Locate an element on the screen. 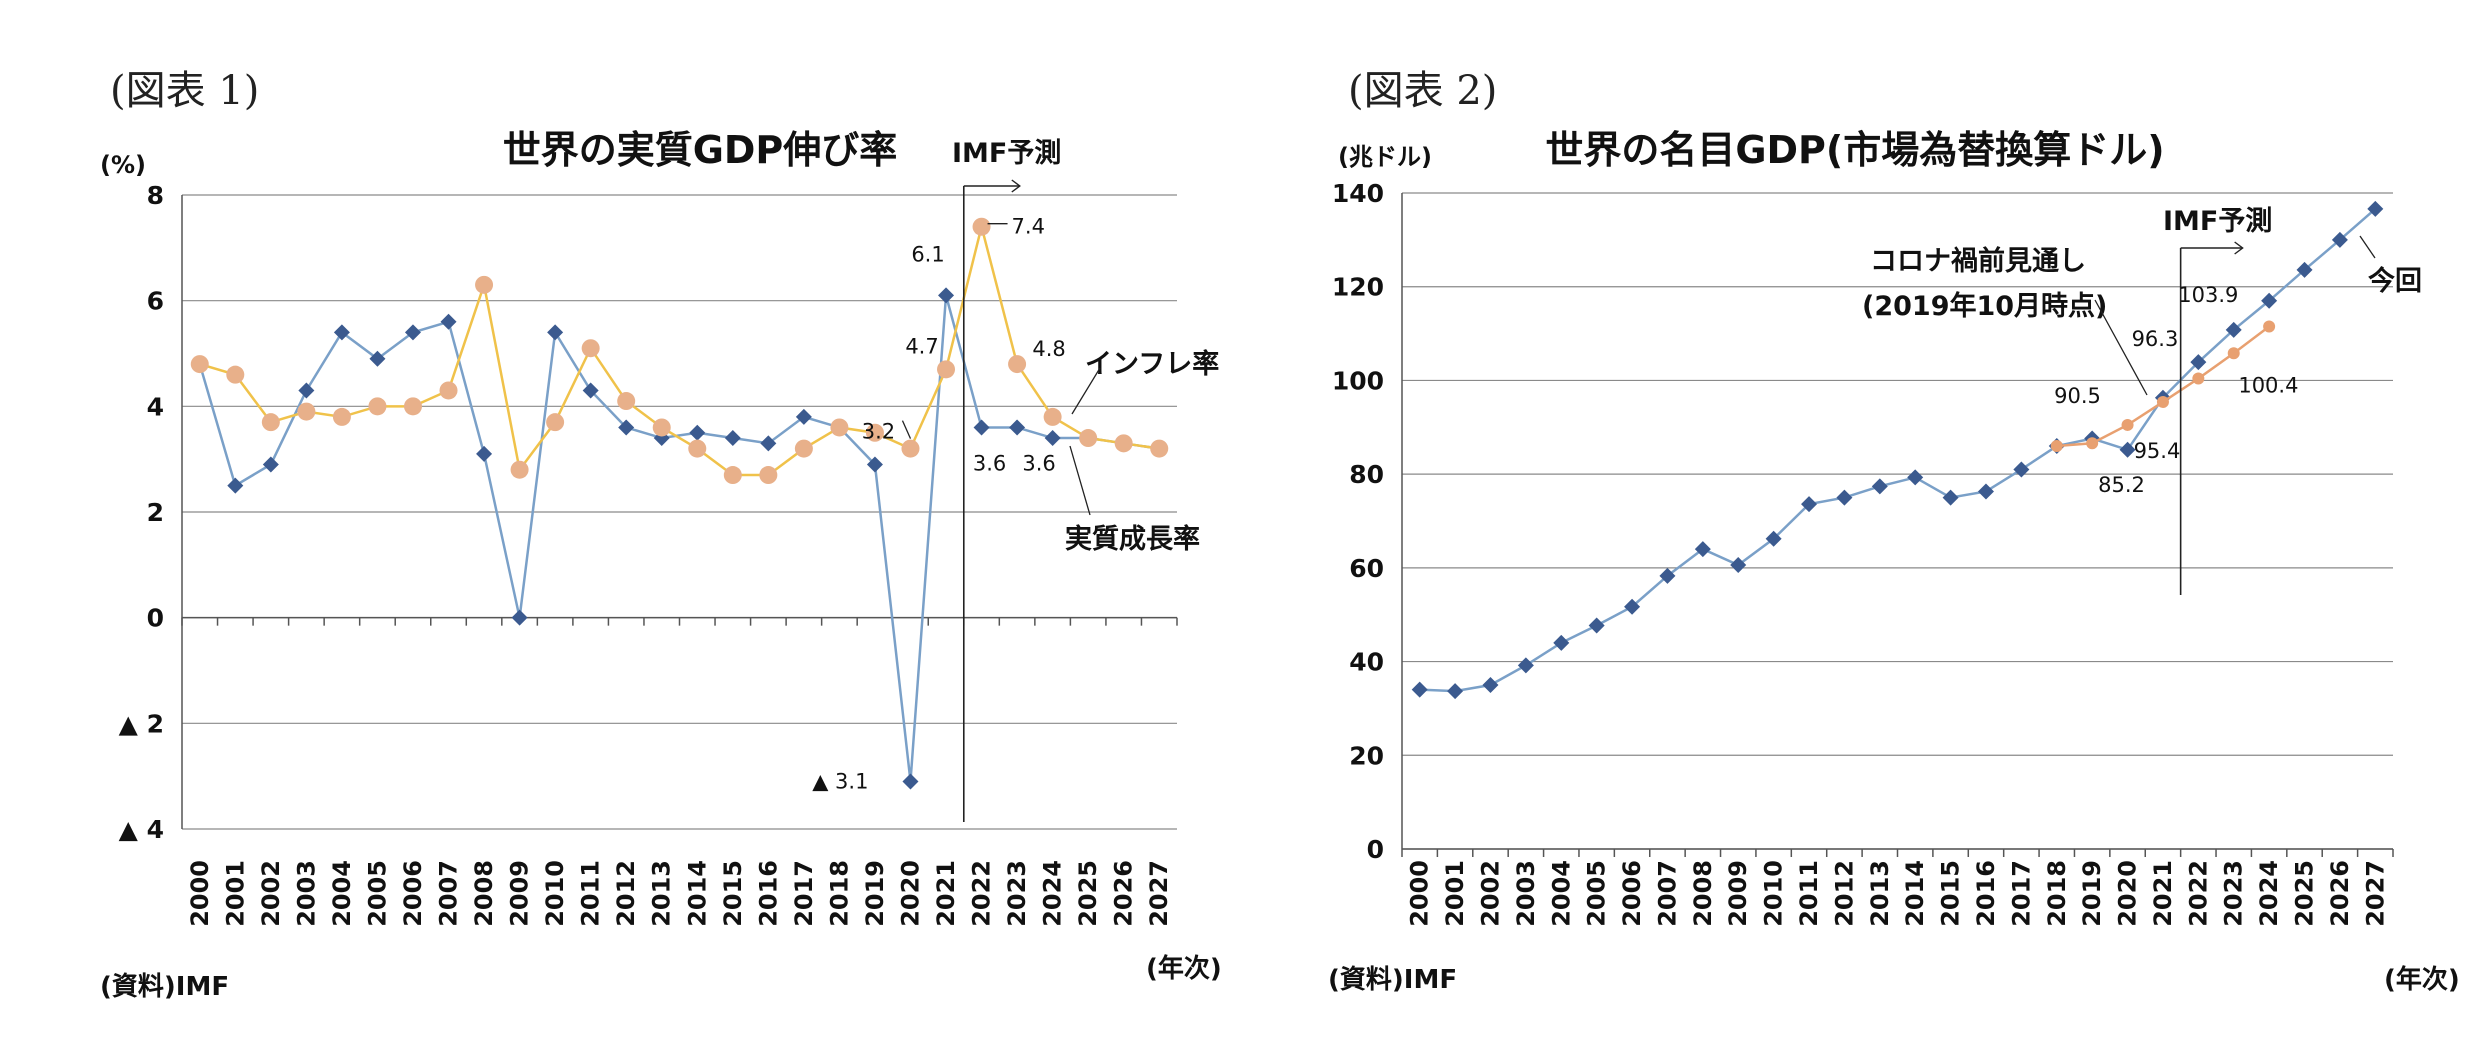 The height and width of the screenshot is (1052, 2492). c1-series-1-line is located at coordinates (679, 351).